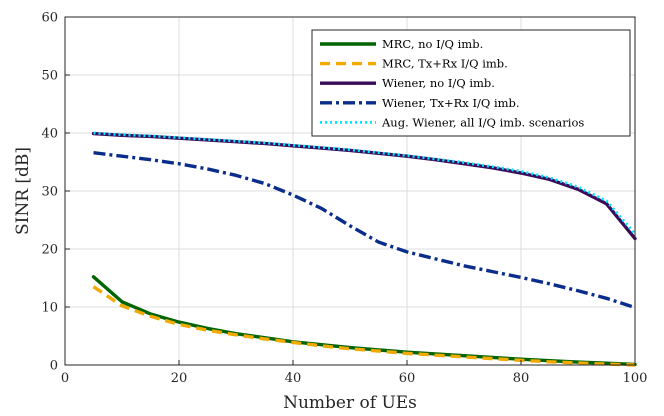 The image size is (664, 416). I want to click on y-tick-label: 20, so click(49, 250).